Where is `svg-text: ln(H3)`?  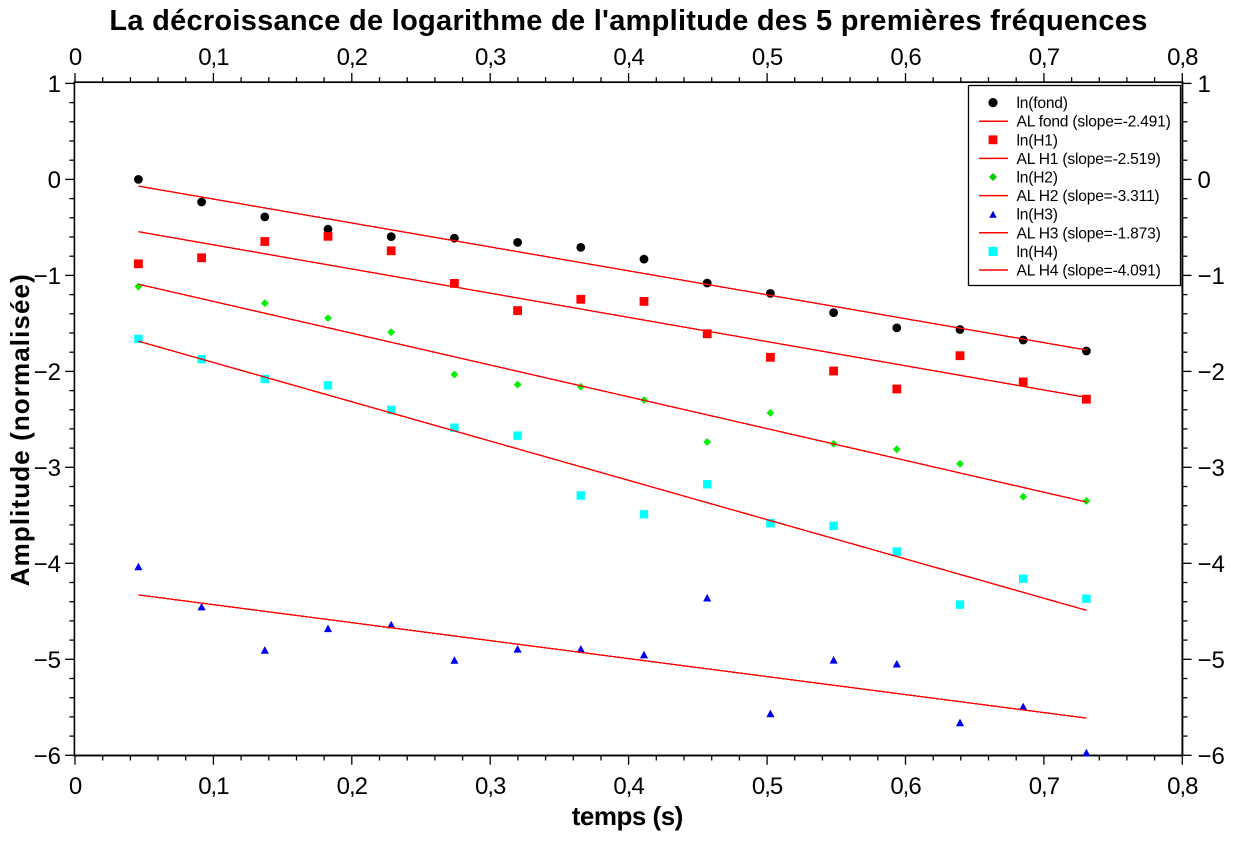
svg-text: ln(H3) is located at coordinates (1037, 215).